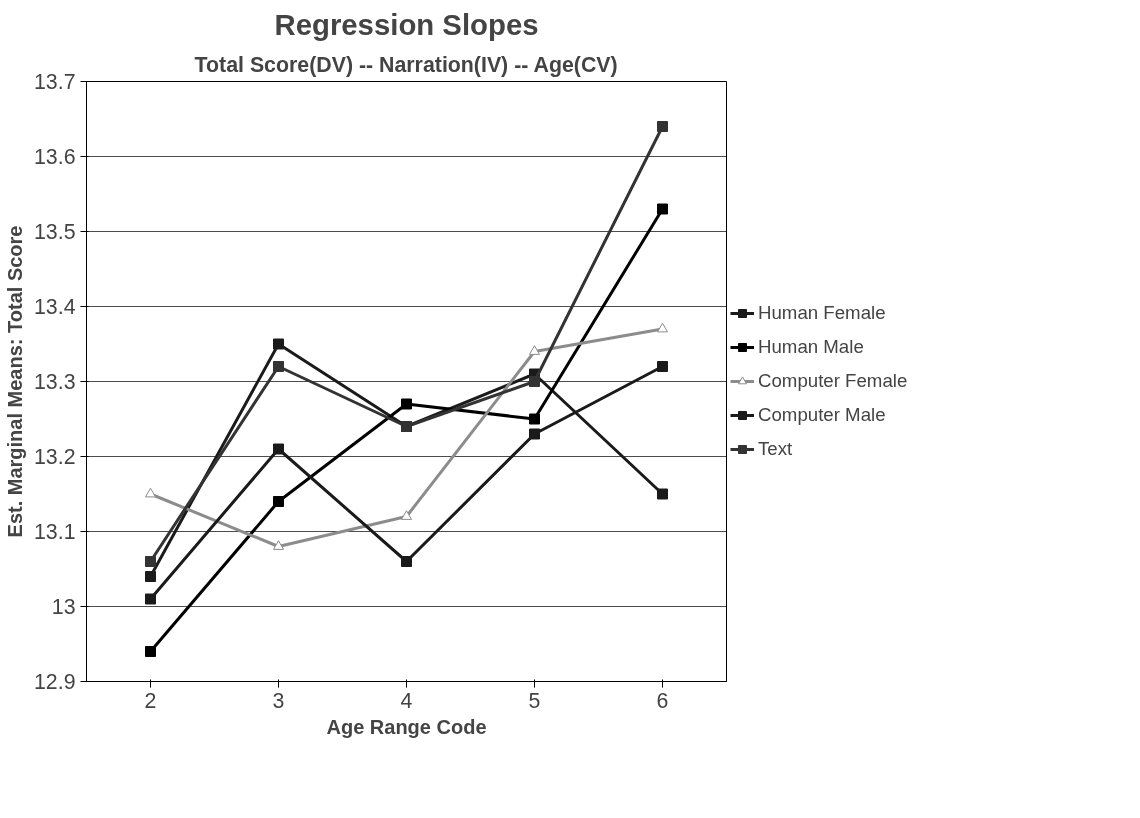 The image size is (1140, 818). Describe the element at coordinates (822, 313) in the screenshot. I see `legend-label: Human Female` at that location.